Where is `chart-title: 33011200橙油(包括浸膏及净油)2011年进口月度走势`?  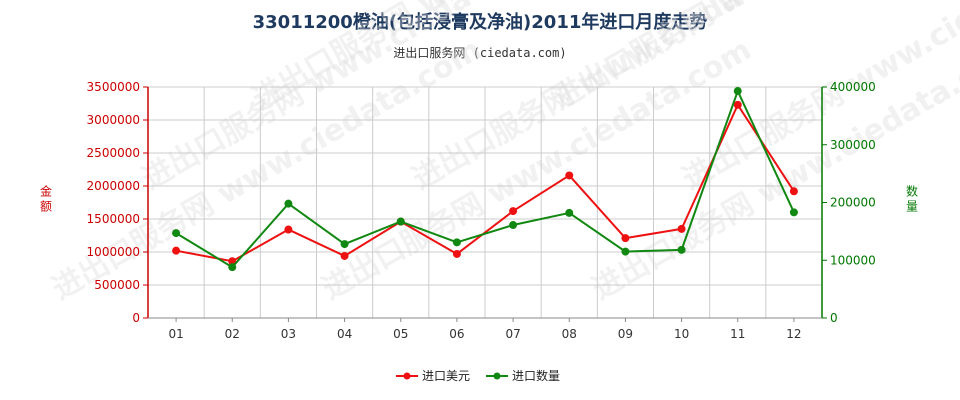
chart-title: 33011200橙油(包括浸膏及净油)2011年进口月度走势 is located at coordinates (480, 22).